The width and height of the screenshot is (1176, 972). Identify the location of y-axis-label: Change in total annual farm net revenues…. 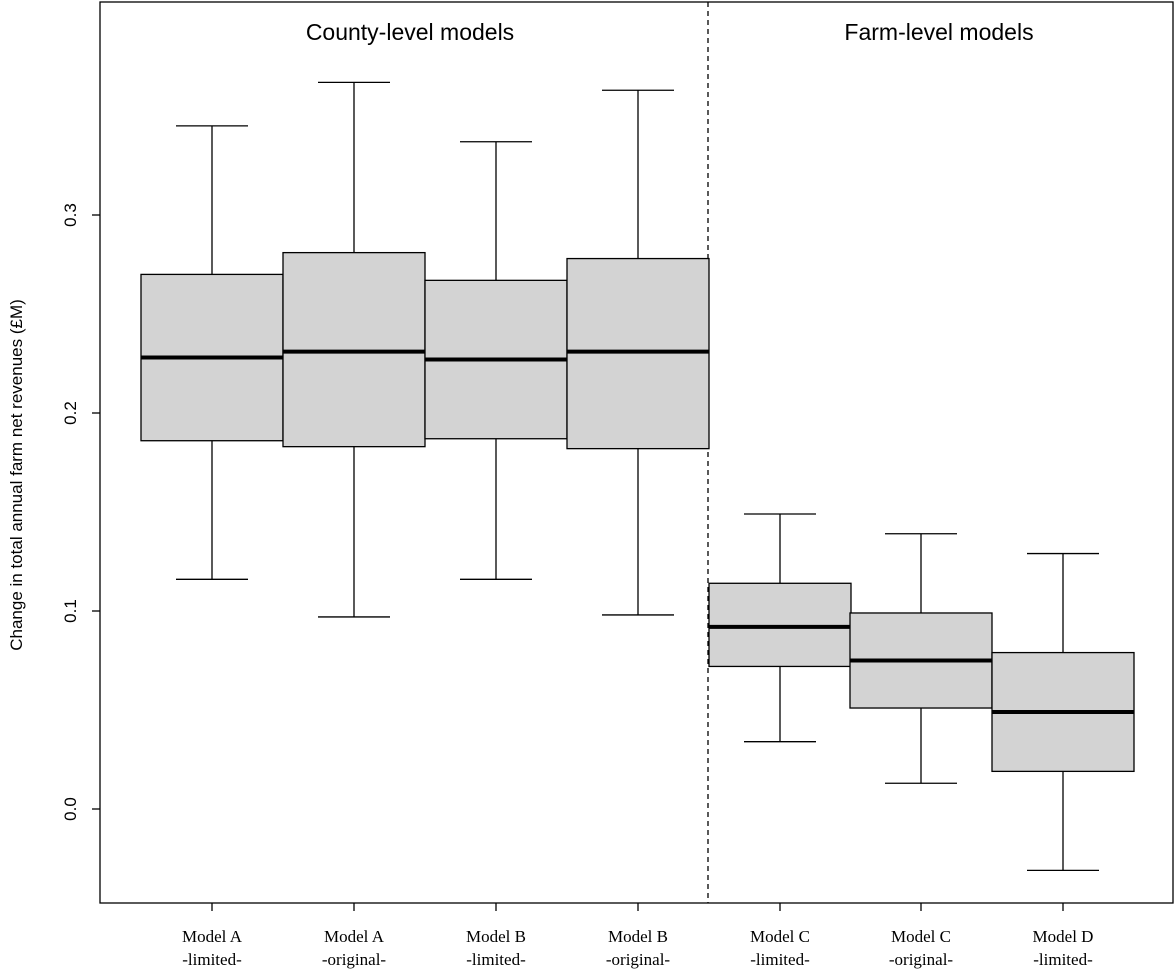
(16, 475).